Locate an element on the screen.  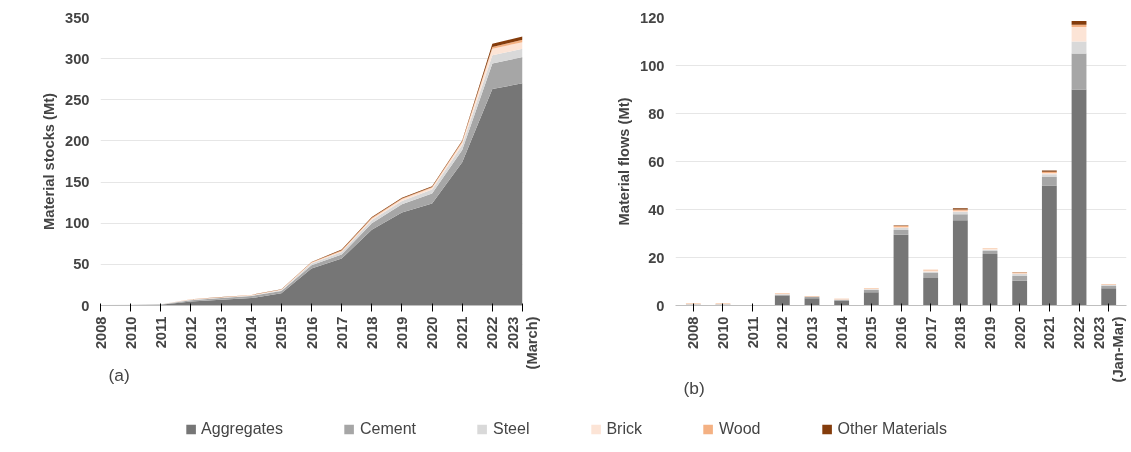
legend-label: Aggregates is located at coordinates (242, 428).